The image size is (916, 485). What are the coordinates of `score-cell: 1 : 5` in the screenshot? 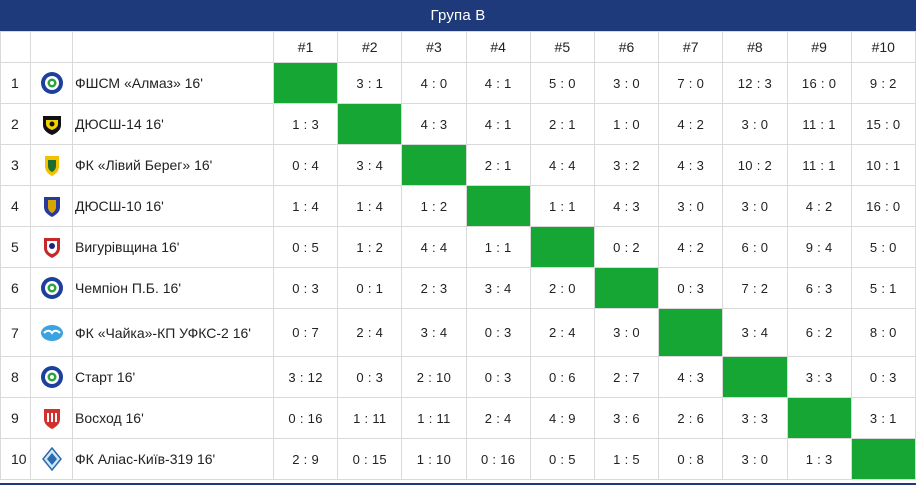 It's located at (626, 459).